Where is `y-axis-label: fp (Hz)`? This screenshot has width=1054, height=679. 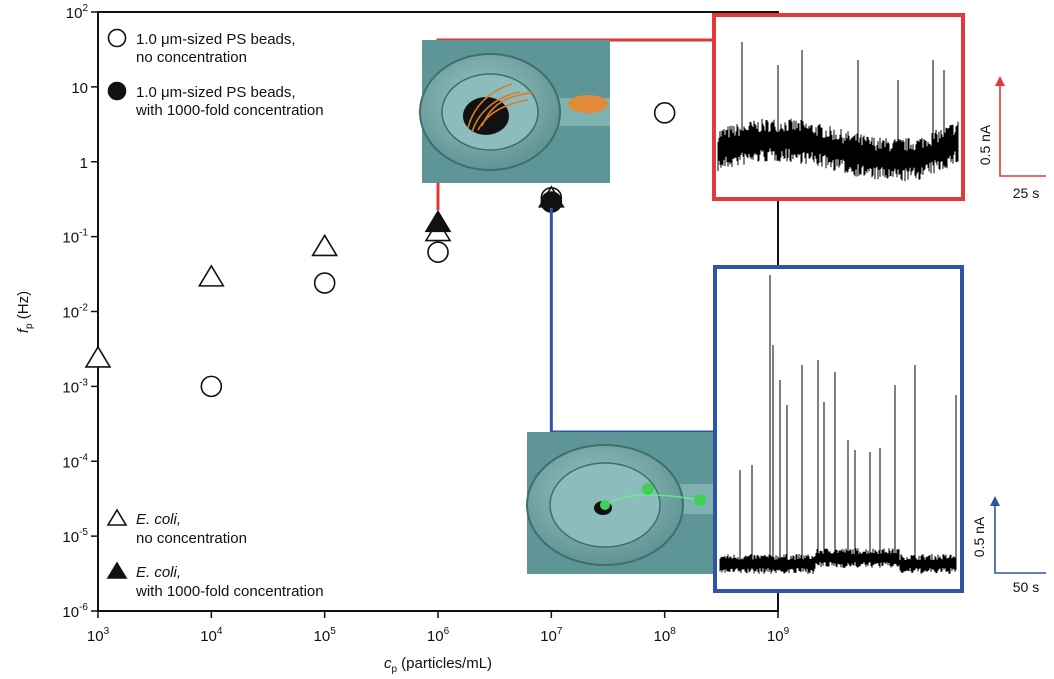 y-axis-label: fp (Hz) is located at coordinates (25, 312).